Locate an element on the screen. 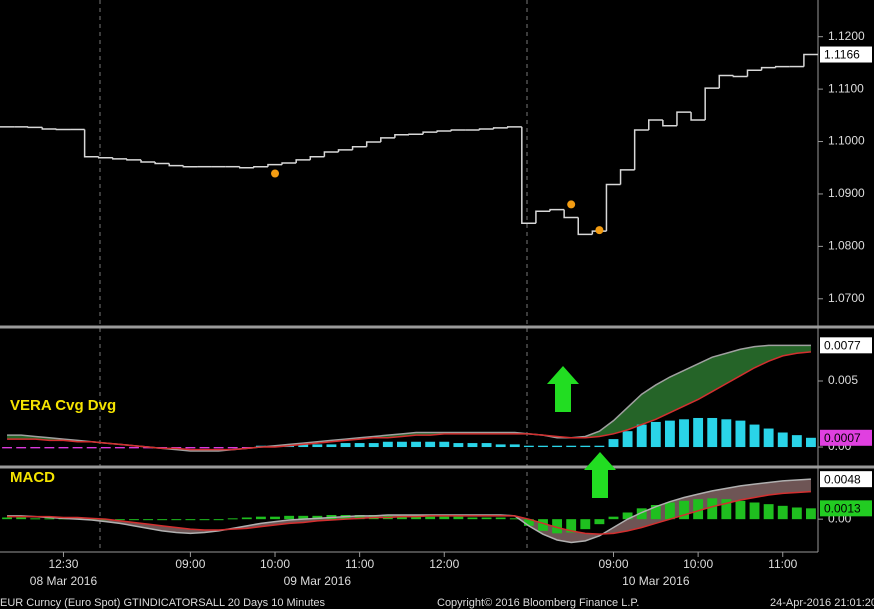 Image resolution: width=874 pixels, height=609 pixels. x-tick-label: 12:00 is located at coordinates (444, 564).